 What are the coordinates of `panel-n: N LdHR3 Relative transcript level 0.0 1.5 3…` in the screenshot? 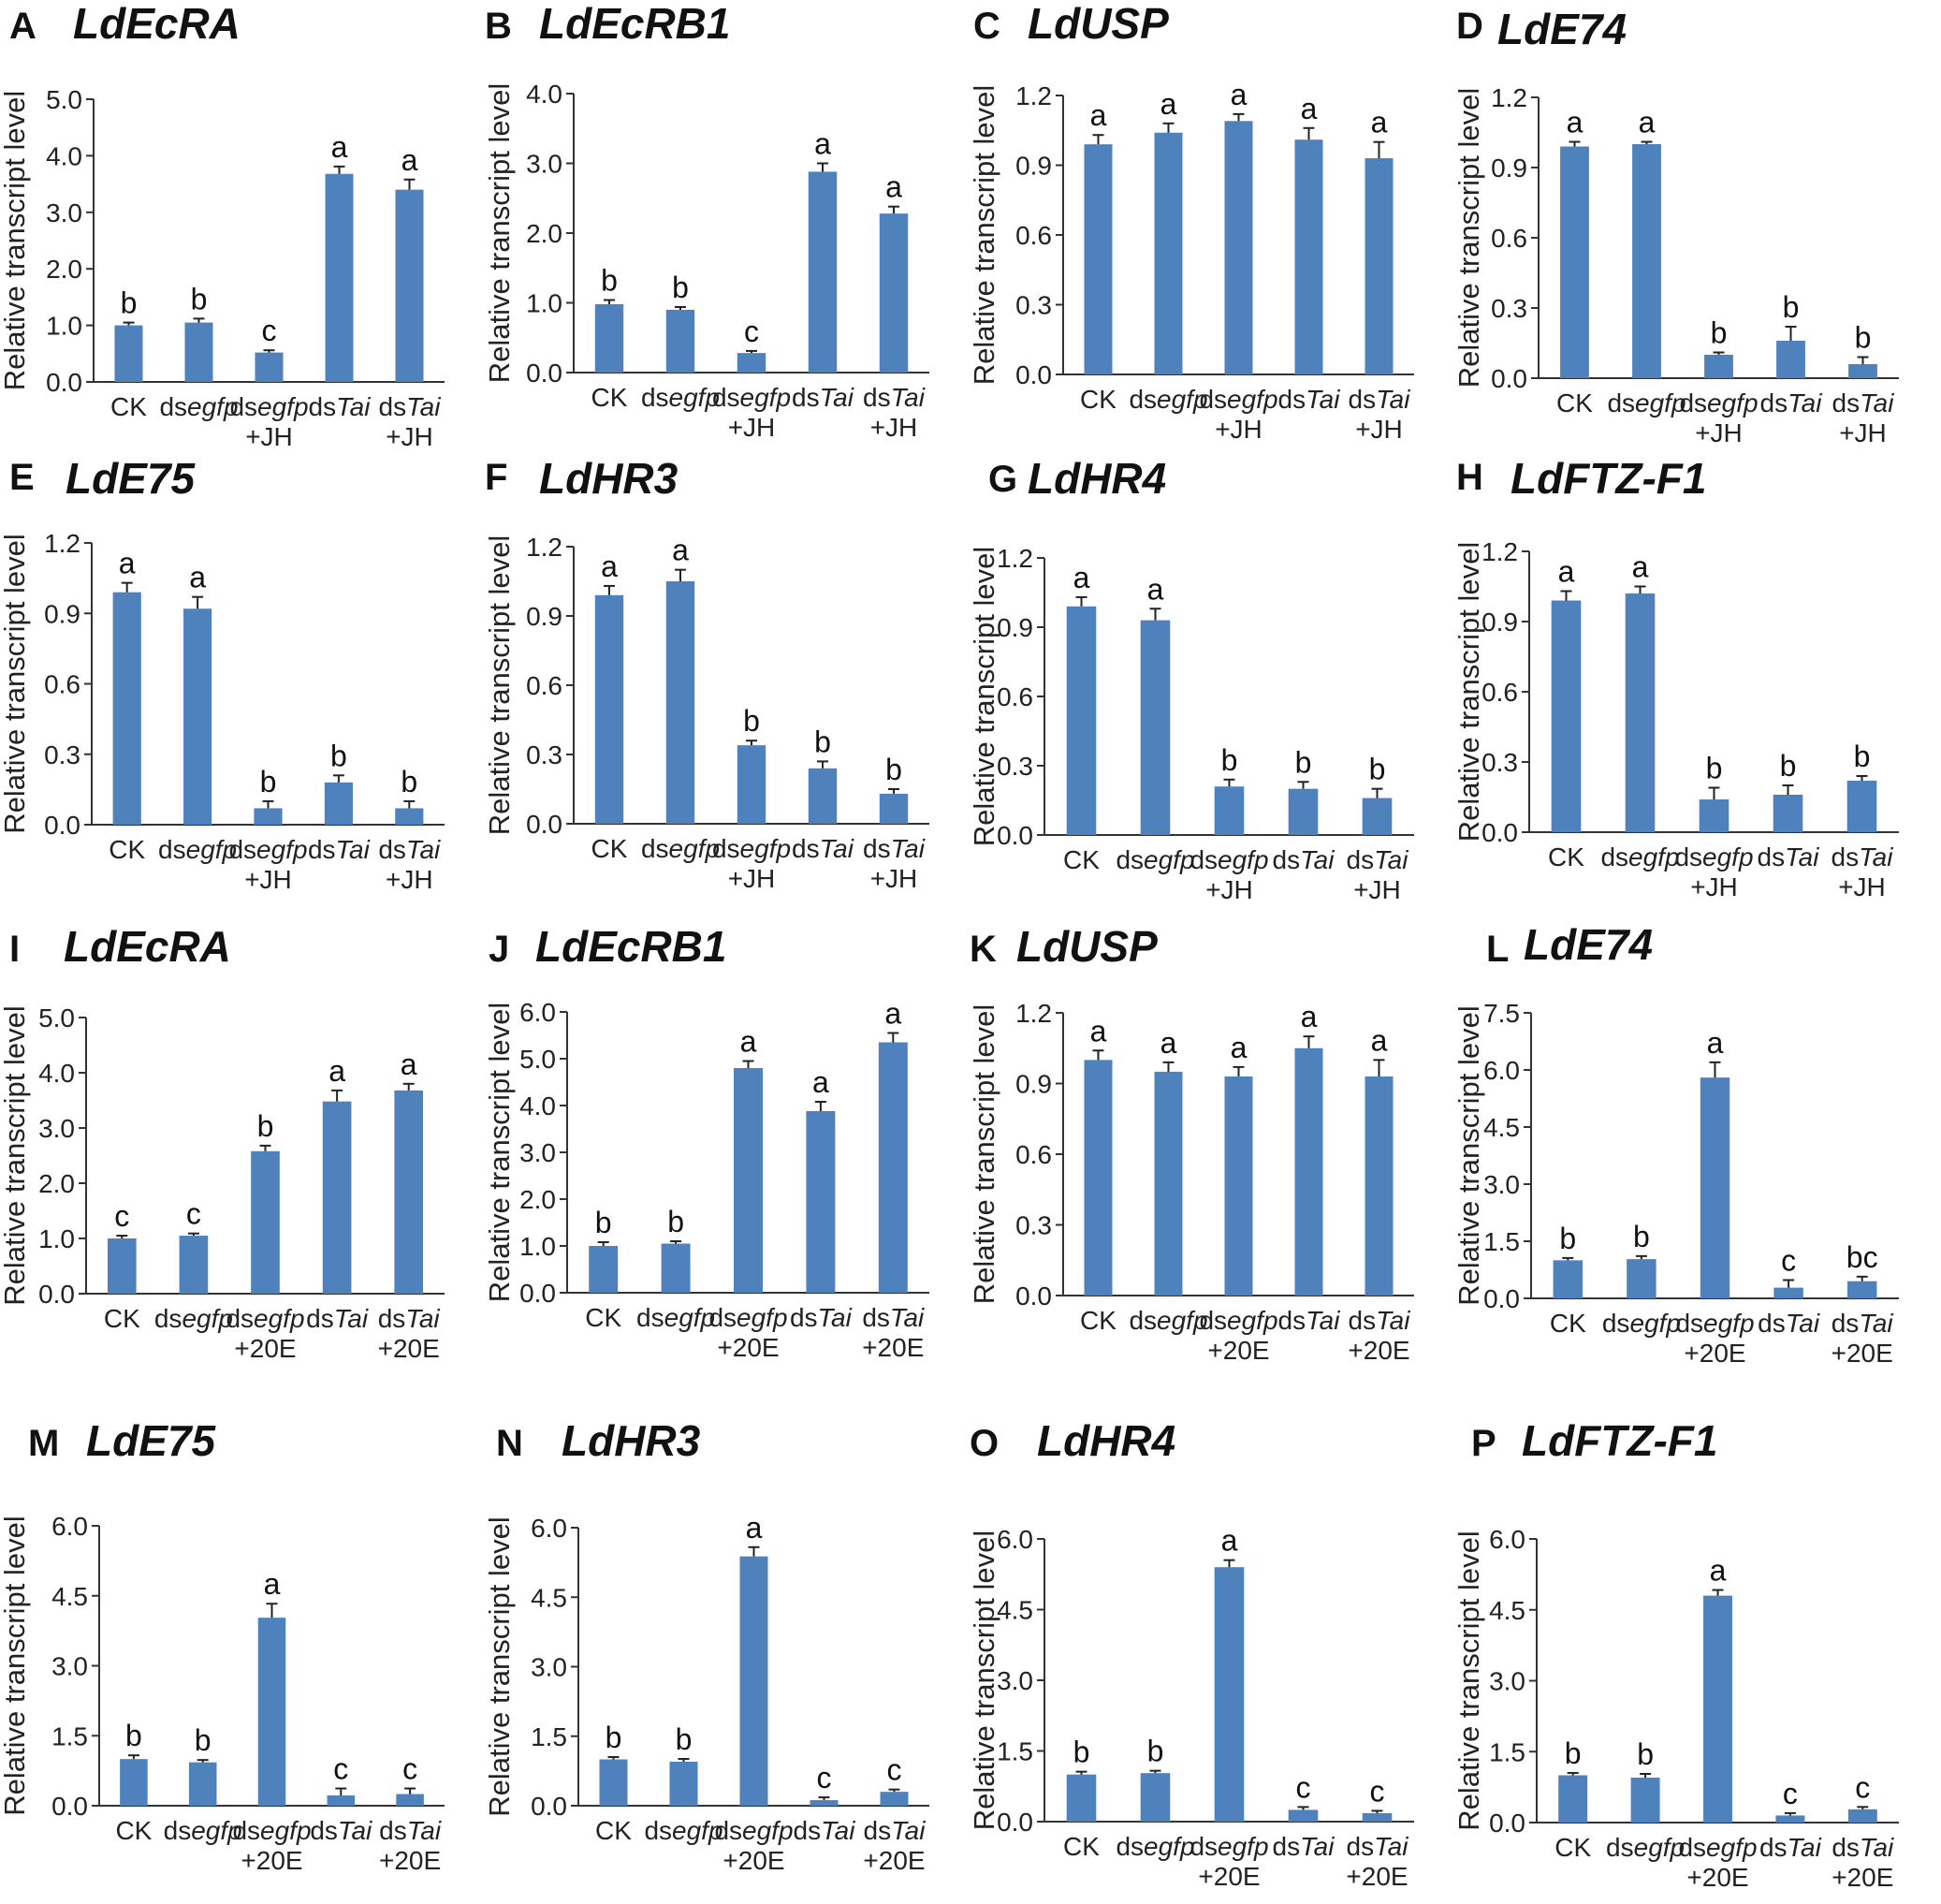 It's located at (726, 1655).